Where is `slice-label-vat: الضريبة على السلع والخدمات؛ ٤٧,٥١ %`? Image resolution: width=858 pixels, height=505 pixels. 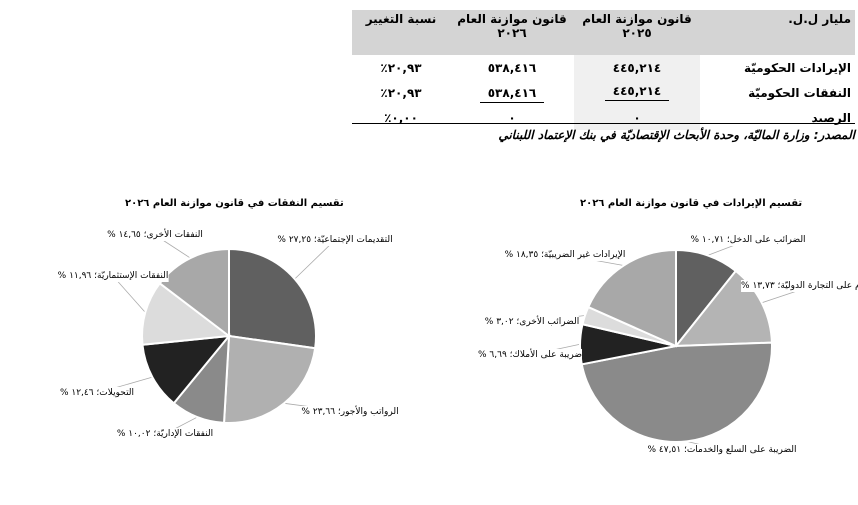 slice-label-vat: الضريبة على السلع والخدمات؛ ٤٧,٥١ % is located at coordinates (722, 450).